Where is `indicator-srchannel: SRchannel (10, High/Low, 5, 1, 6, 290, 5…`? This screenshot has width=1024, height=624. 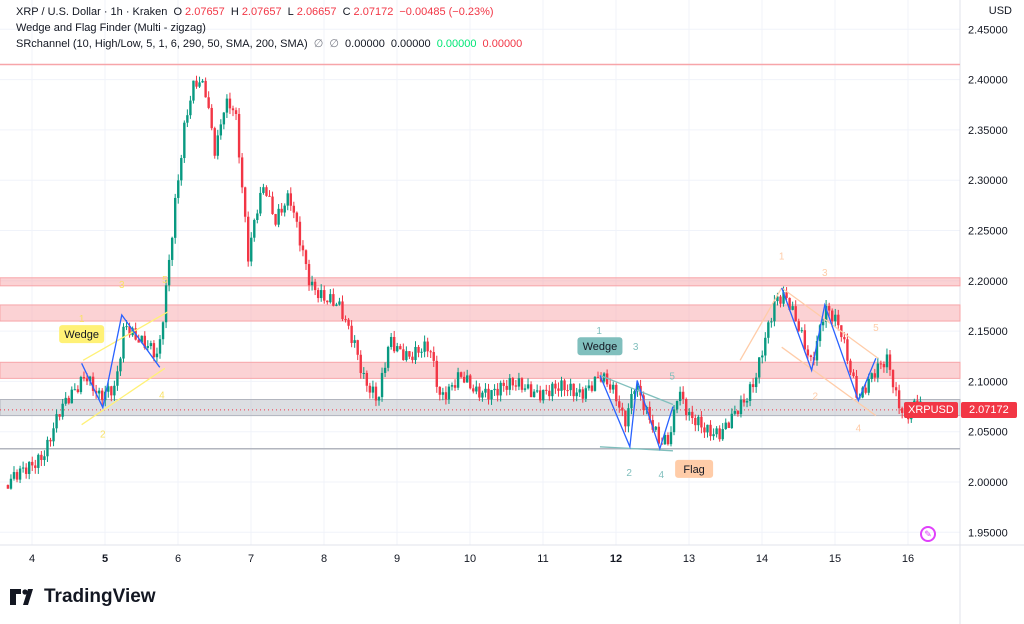
indicator-srchannel: SRchannel (10, High/Low, 5, 1, 6, 290, 5… is located at coordinates (269, 44).